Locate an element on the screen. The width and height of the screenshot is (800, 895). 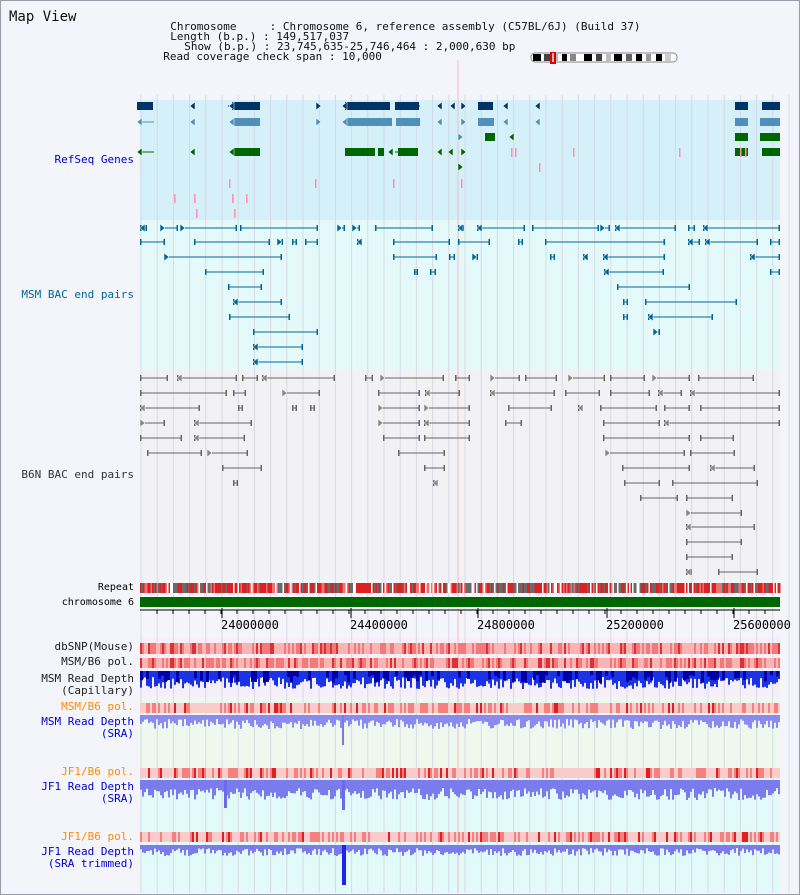
track-label-jf1-depth-trim-1: JF1 Read Depth is located at coordinates (87, 851).